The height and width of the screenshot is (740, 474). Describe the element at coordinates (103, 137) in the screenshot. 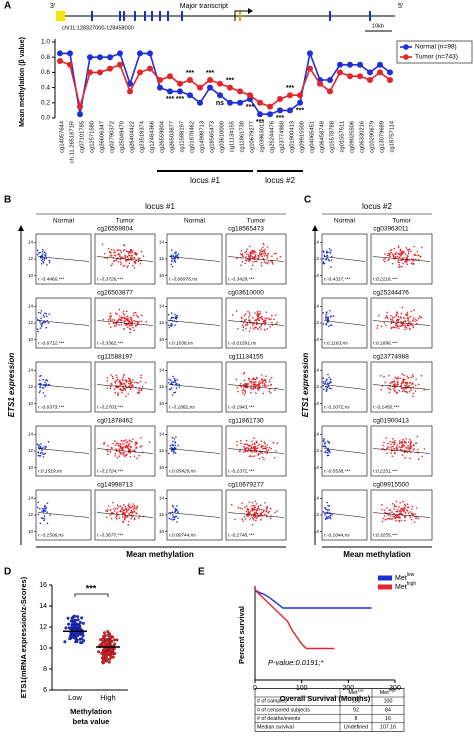

I see `x-tick-label: cg26606347` at that location.